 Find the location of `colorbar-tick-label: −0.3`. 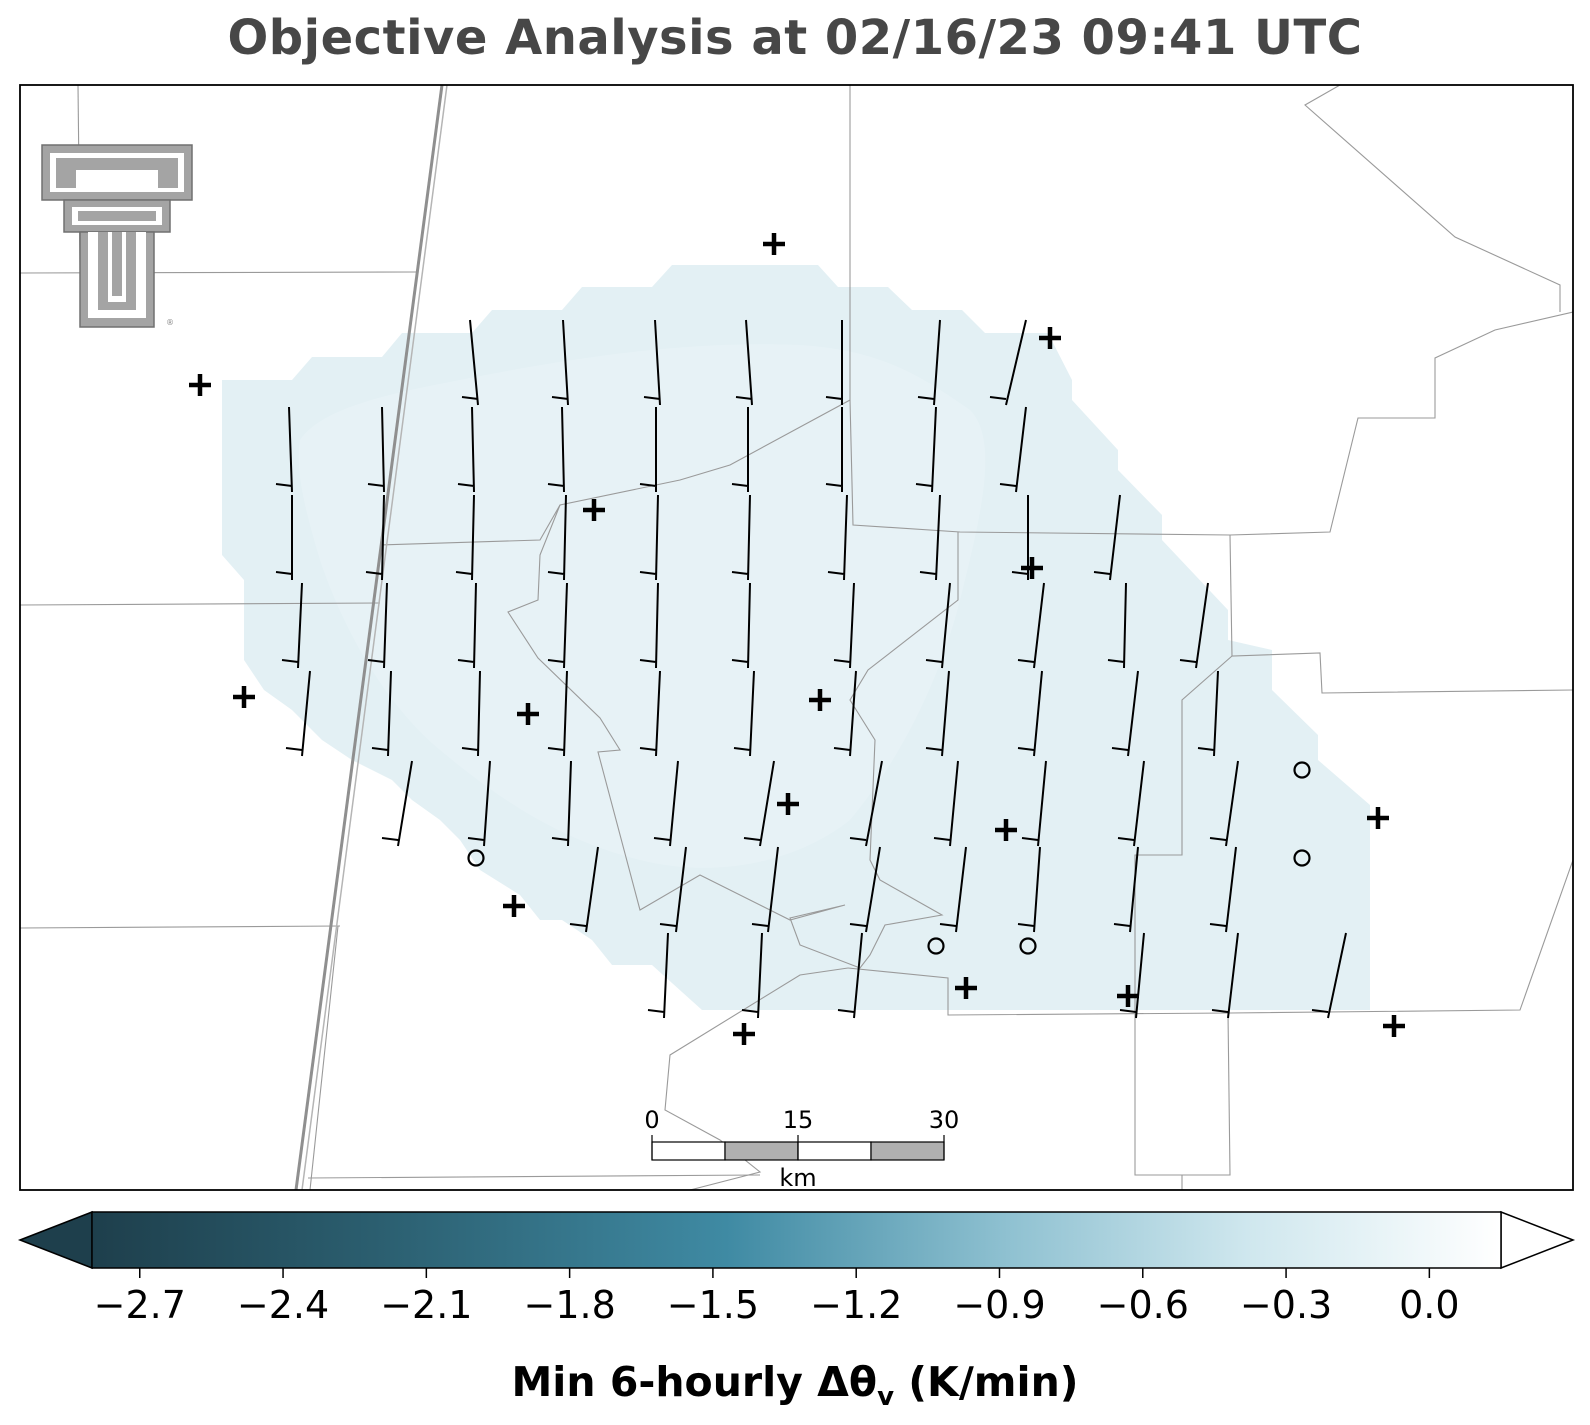

colorbar-tick-label: −0.3 is located at coordinates (1286, 1305).